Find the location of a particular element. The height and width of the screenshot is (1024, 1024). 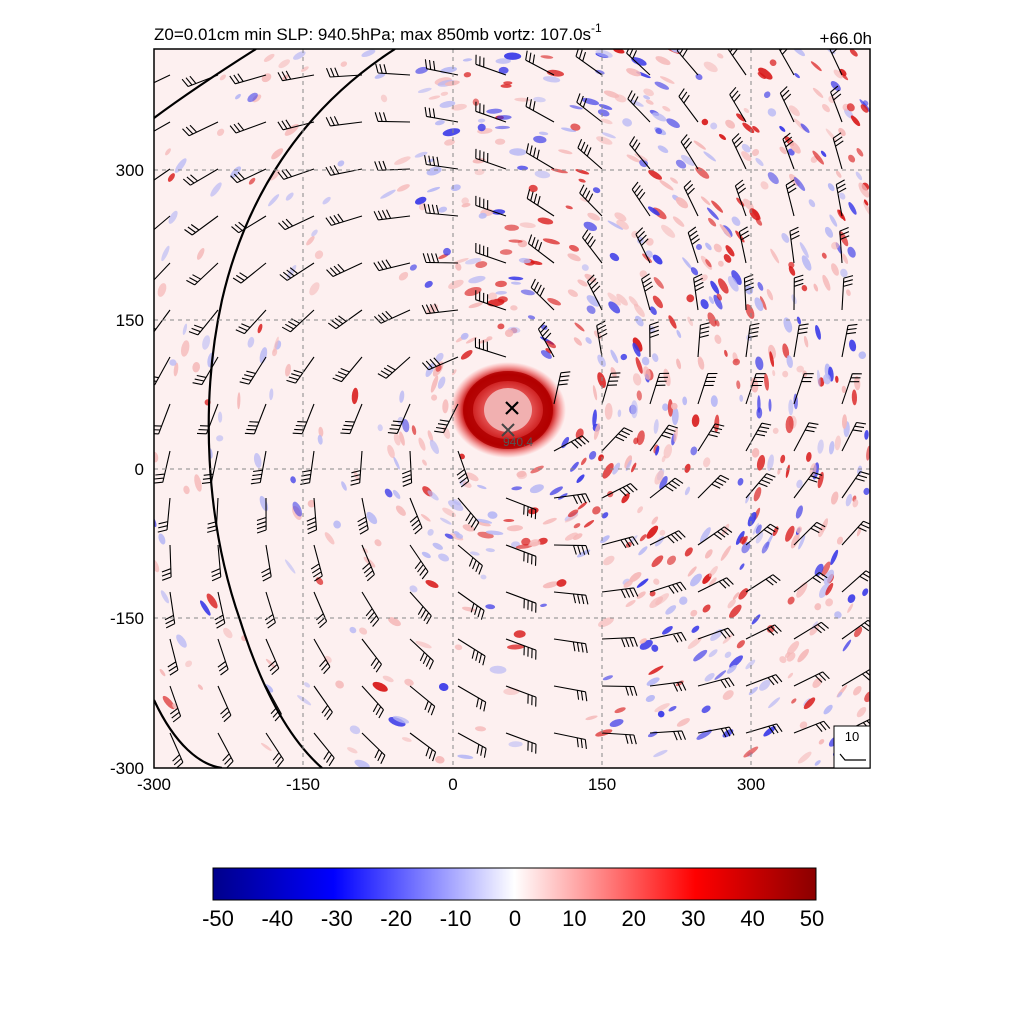

colorbar-tick-label: -30 is located at coordinates (337, 918).